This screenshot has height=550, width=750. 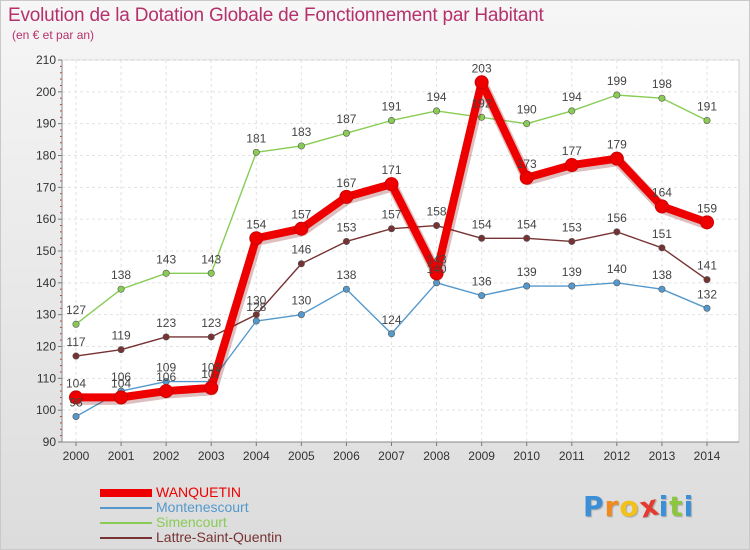 I want to click on y-tick-label: 190, so click(x=46, y=124).